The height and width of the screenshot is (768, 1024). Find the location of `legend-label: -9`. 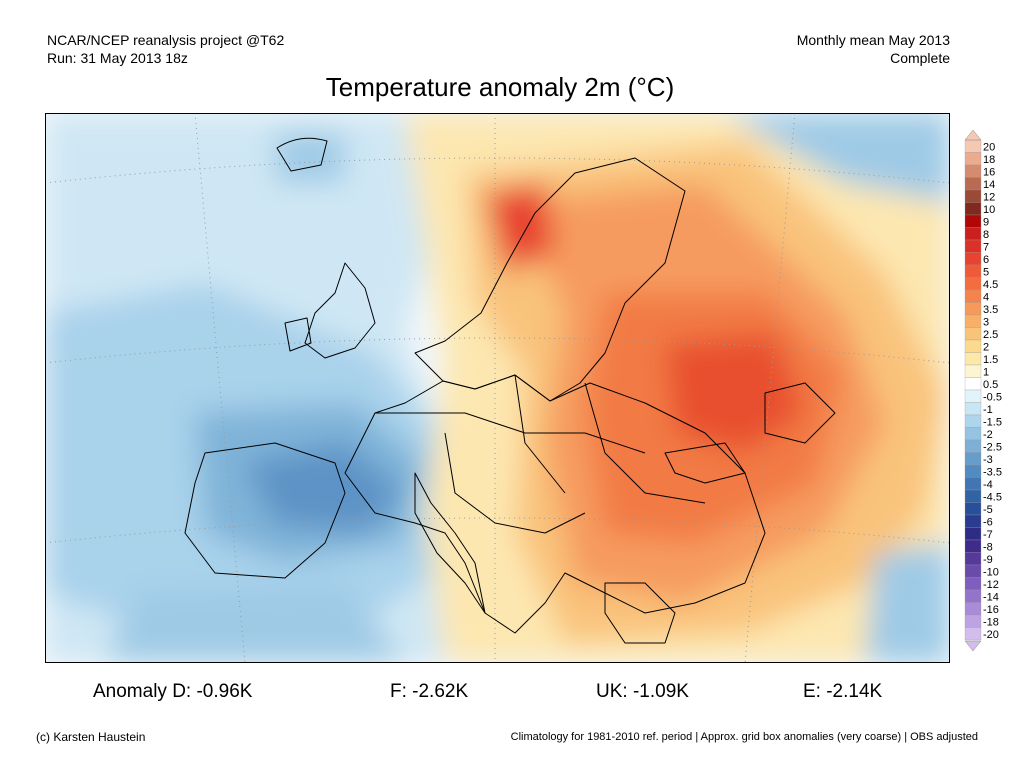

legend-label: -9 is located at coordinates (988, 560).